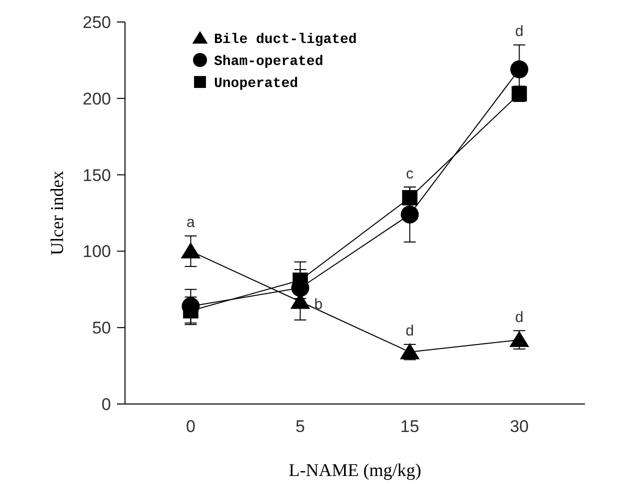 Image resolution: width=621 pixels, height=484 pixels. What do you see at coordinates (318, 304) in the screenshot?
I see `annotation: b` at bounding box center [318, 304].